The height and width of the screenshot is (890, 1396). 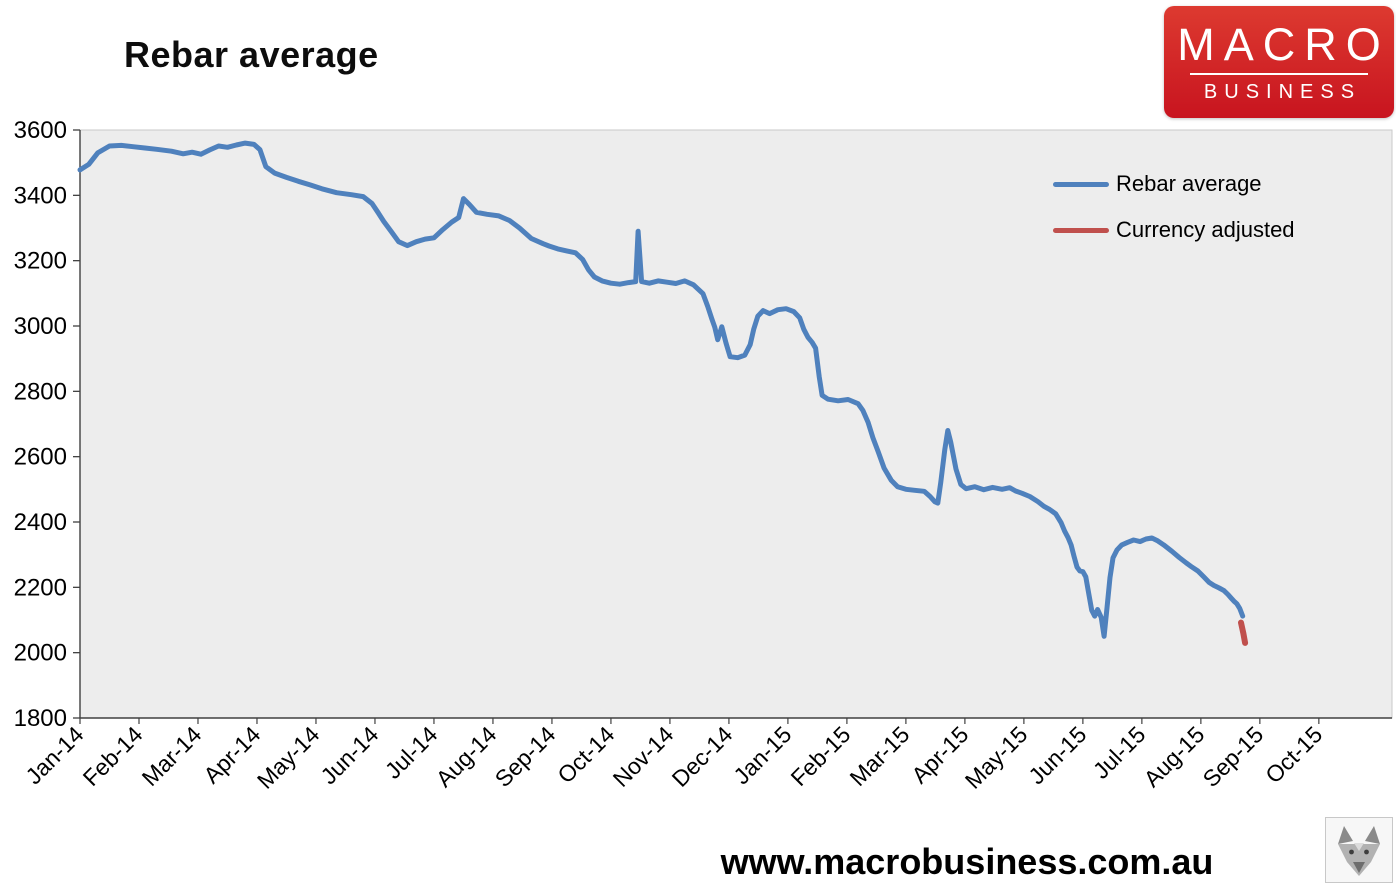 What do you see at coordinates (113, 756) in the screenshot?
I see `svg-text: Feb-14` at bounding box center [113, 756].